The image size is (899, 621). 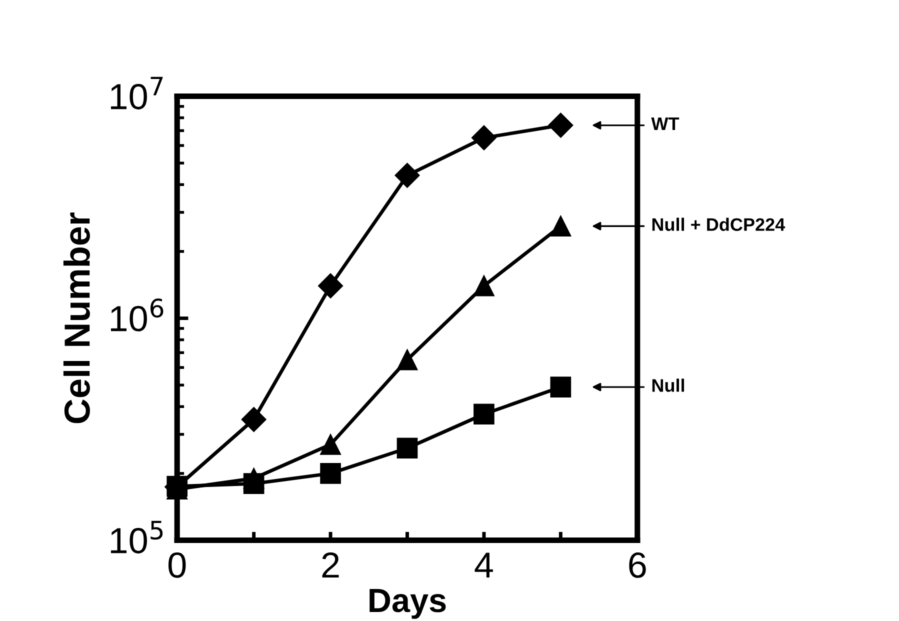 I want to click on y-tick-label: 10$^{5}$, so click(x=136, y=537).